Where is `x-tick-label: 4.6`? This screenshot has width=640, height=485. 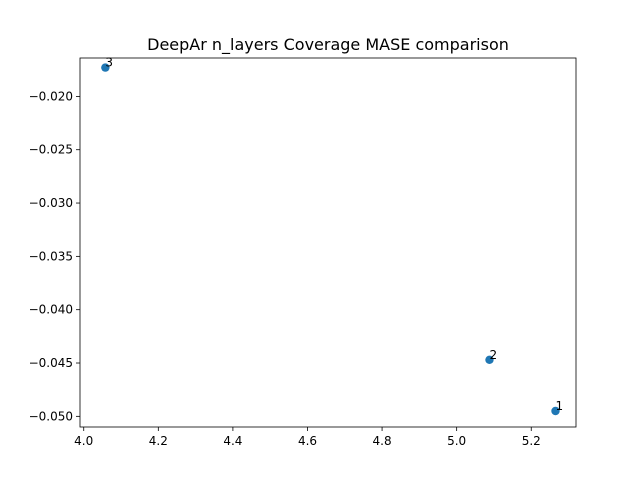 x-tick-label: 4.6 is located at coordinates (307, 441).